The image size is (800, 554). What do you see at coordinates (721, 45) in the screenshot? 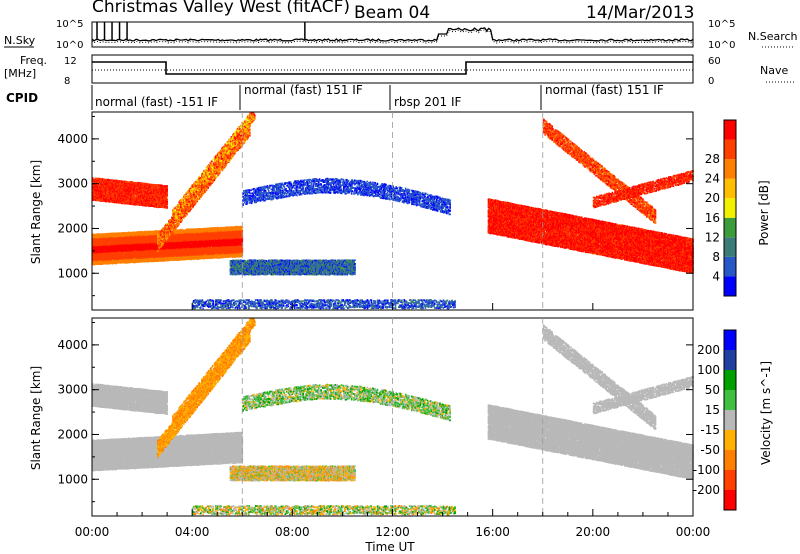
I see `nsearch-tick-low: 10^0` at bounding box center [721, 45].